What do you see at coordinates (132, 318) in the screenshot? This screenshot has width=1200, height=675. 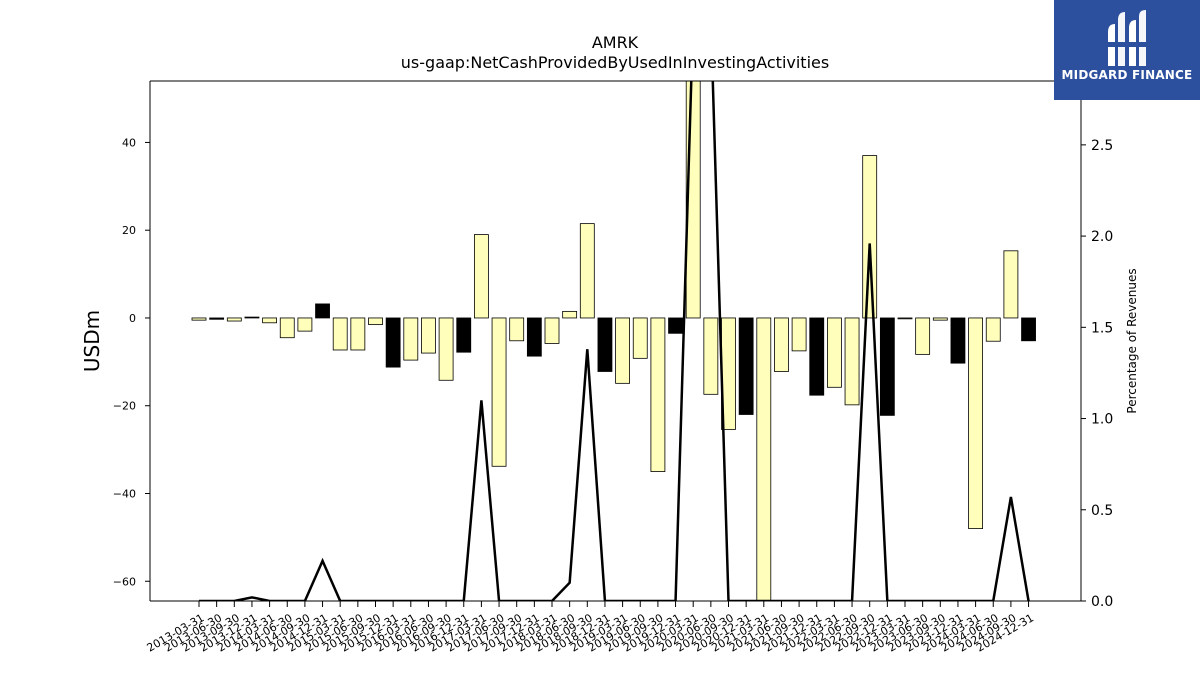 I see `y-tick-label: 0` at bounding box center [132, 318].